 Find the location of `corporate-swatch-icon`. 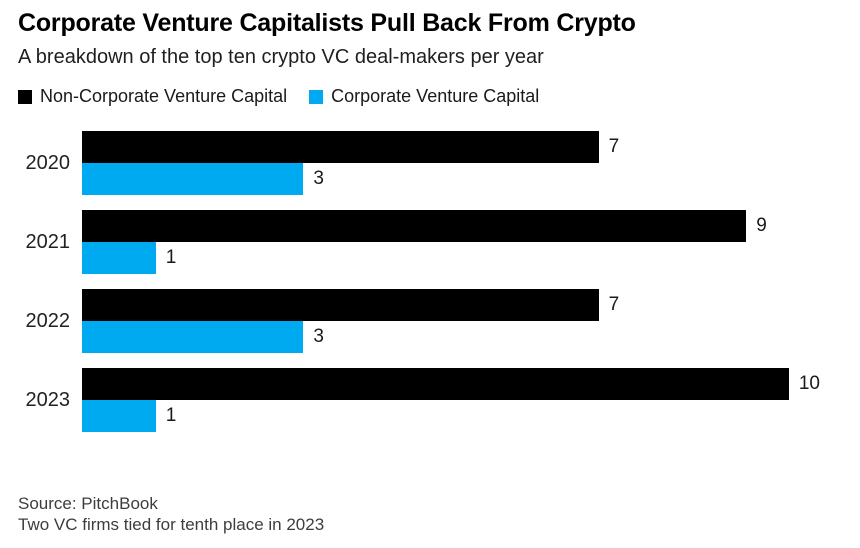

corporate-swatch-icon is located at coordinates (316, 96).